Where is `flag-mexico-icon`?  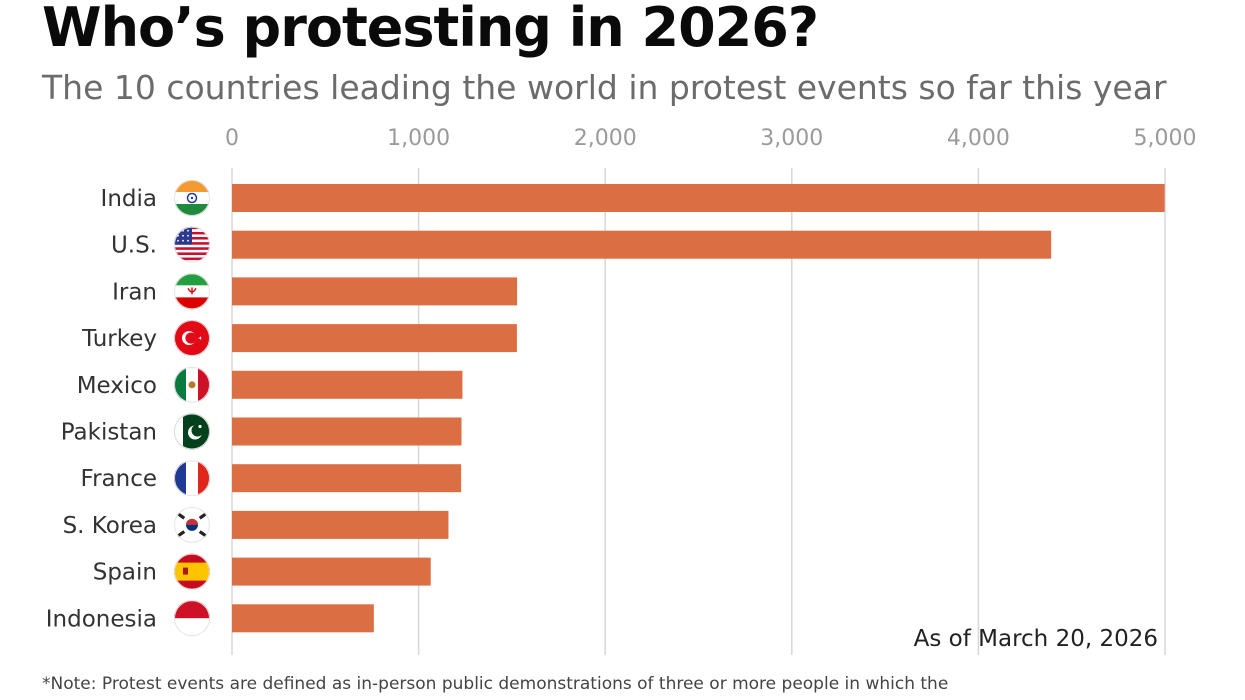
flag-mexico-icon is located at coordinates (192, 384).